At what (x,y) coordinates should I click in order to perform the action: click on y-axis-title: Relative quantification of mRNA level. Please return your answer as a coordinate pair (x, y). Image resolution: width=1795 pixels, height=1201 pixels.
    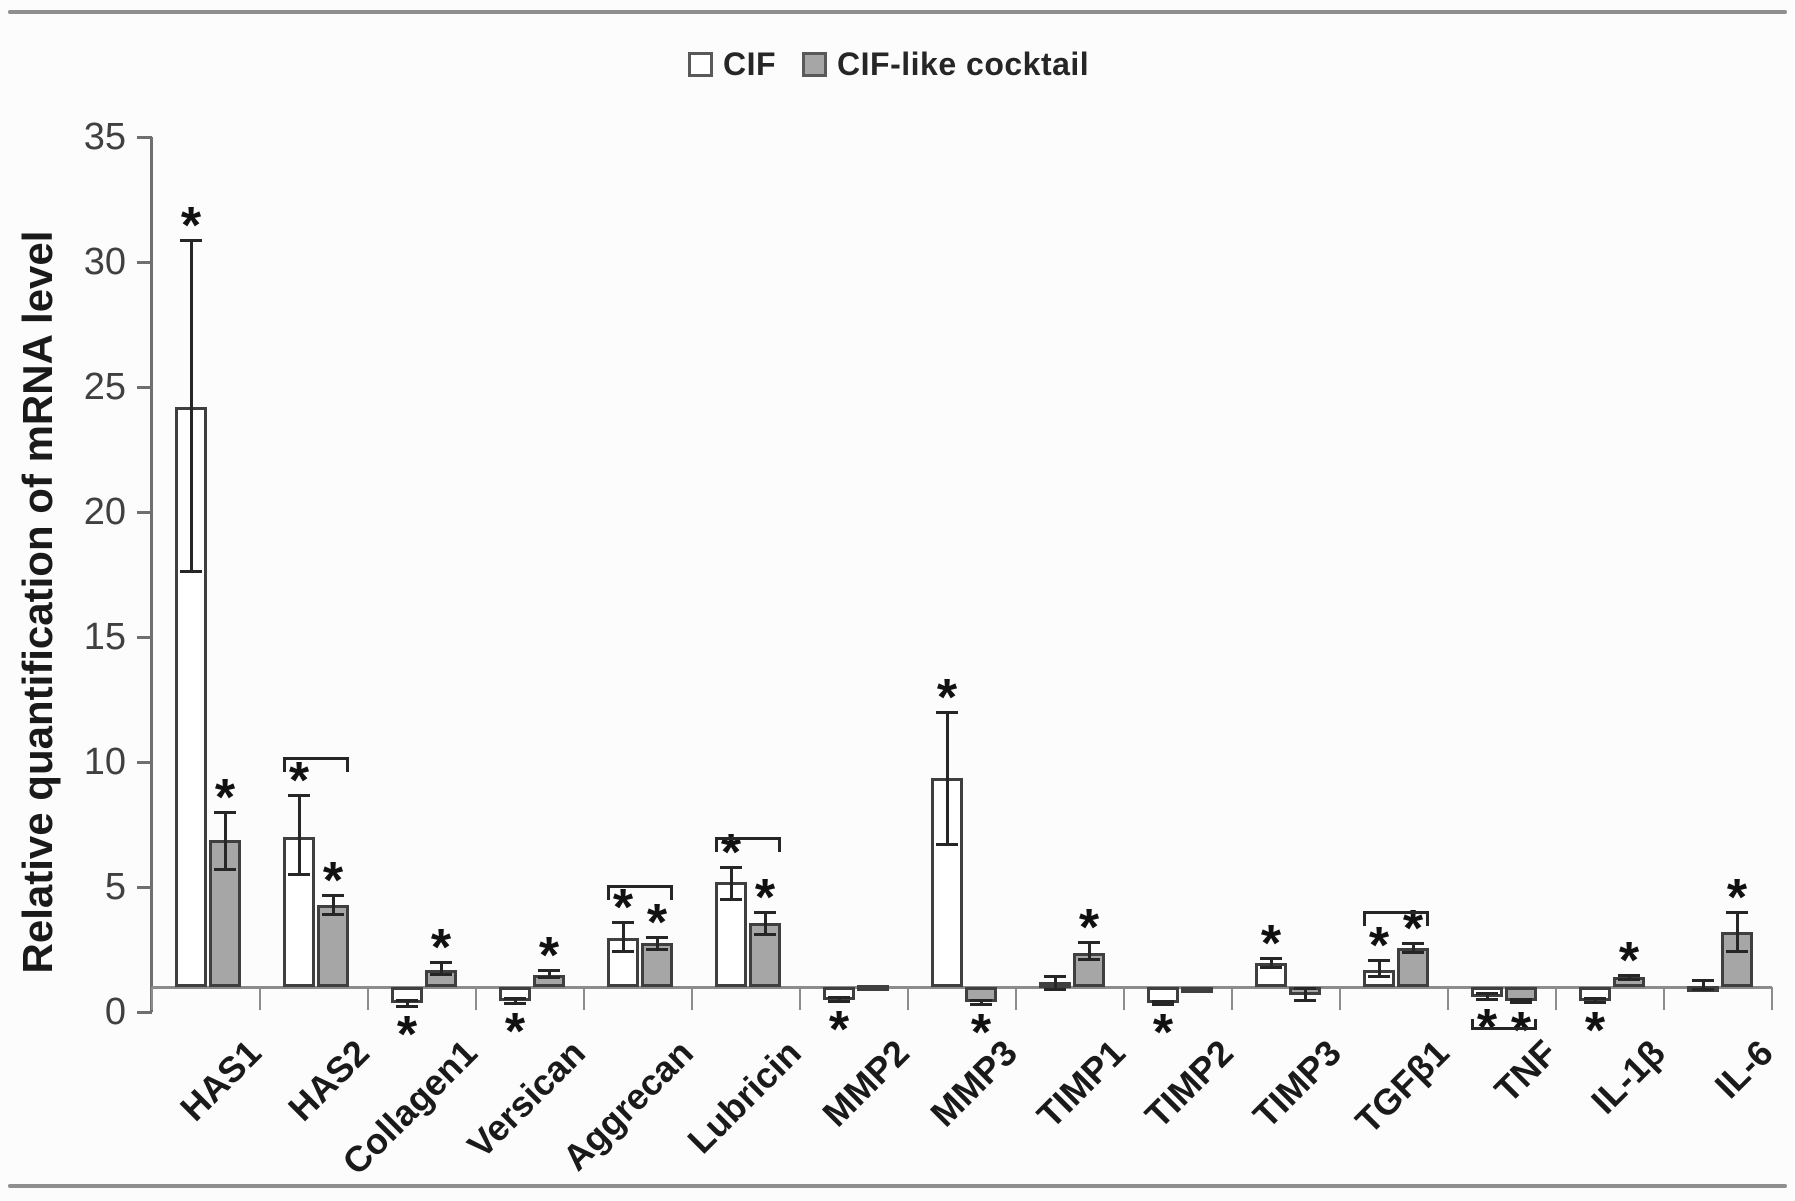
    Looking at the image, I should click on (37, 602).